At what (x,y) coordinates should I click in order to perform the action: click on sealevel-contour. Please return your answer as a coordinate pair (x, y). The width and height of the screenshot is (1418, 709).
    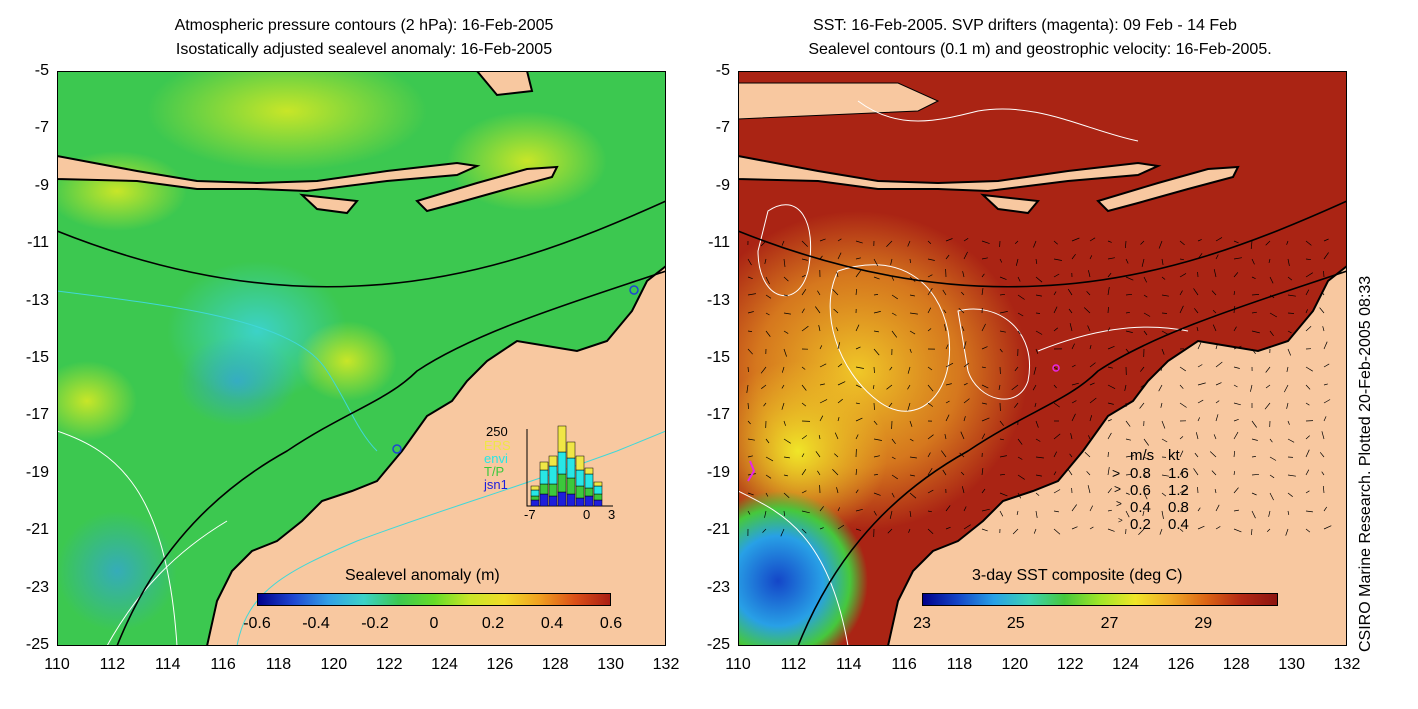
    Looking at the image, I should click on (793, 568).